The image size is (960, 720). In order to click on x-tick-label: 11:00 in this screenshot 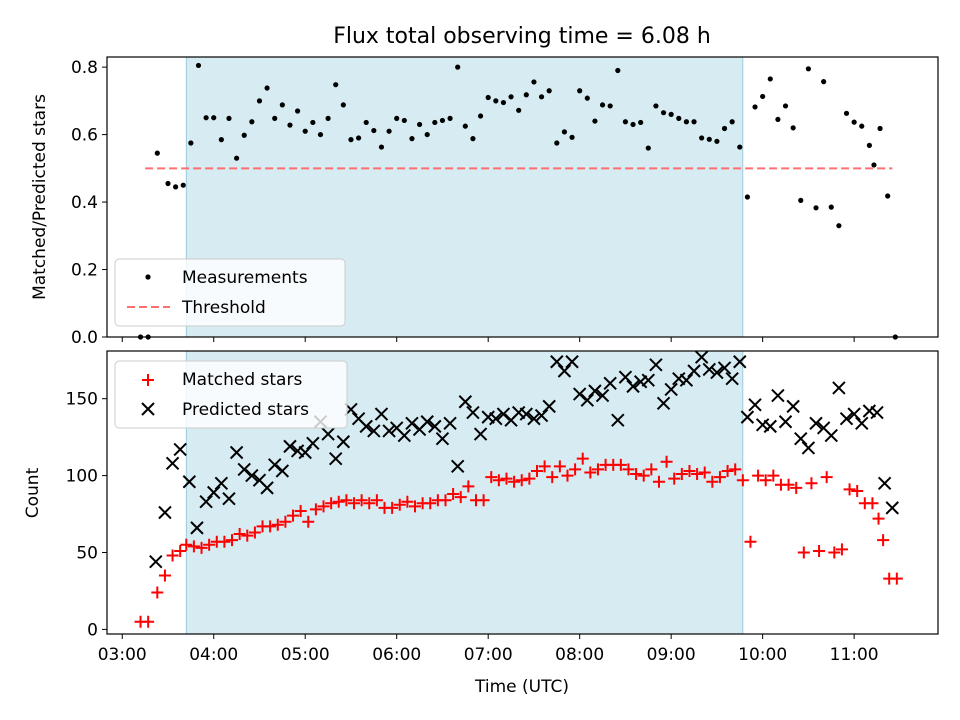, I will do `click(854, 655)`.